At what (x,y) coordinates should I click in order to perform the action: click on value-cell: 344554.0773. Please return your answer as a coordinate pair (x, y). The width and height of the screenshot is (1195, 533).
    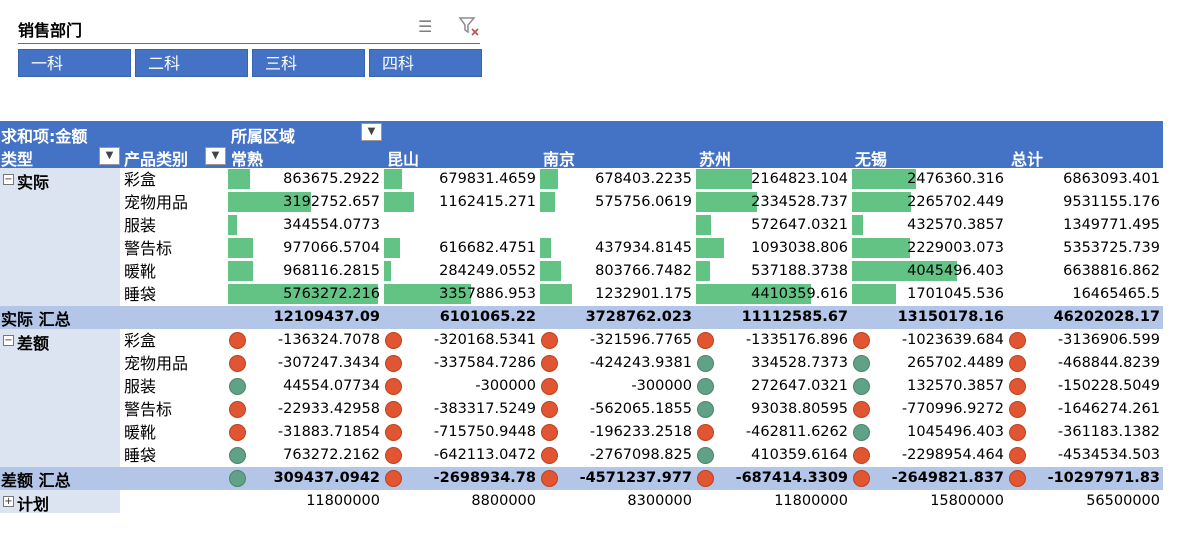
    Looking at the image, I should click on (331, 225).